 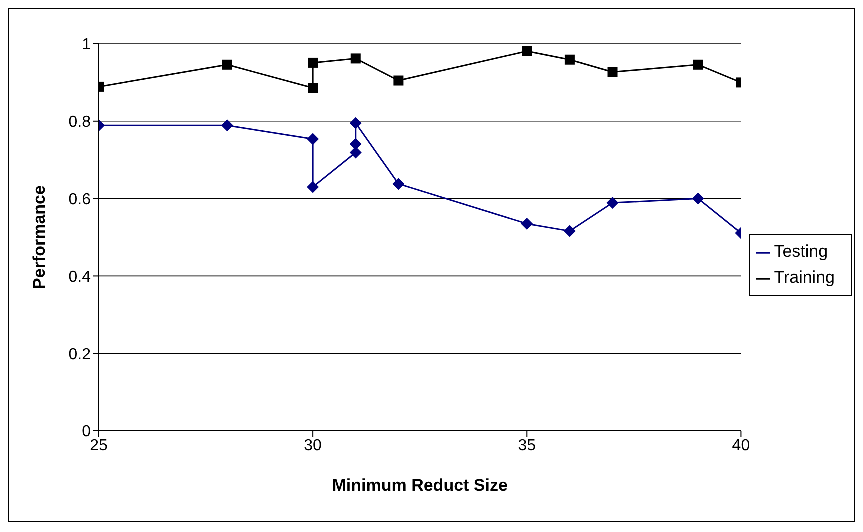 I want to click on x-tick-label: 40, so click(x=741, y=445).